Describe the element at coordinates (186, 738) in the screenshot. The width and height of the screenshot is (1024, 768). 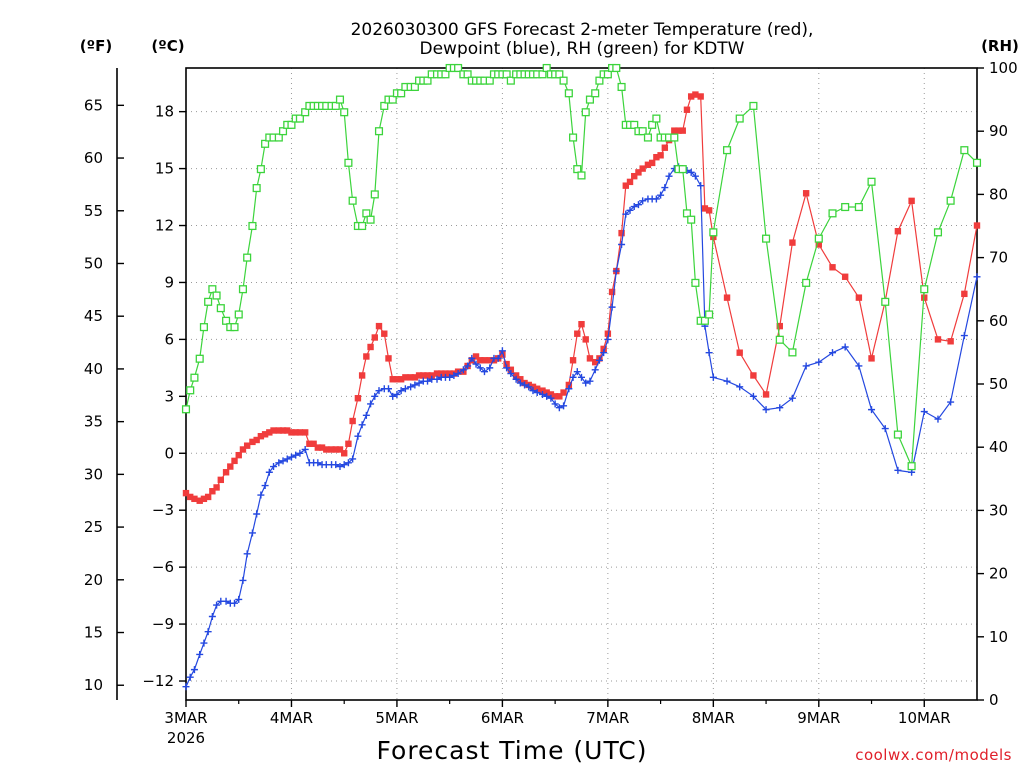
I see `x-year-label: 2026` at that location.